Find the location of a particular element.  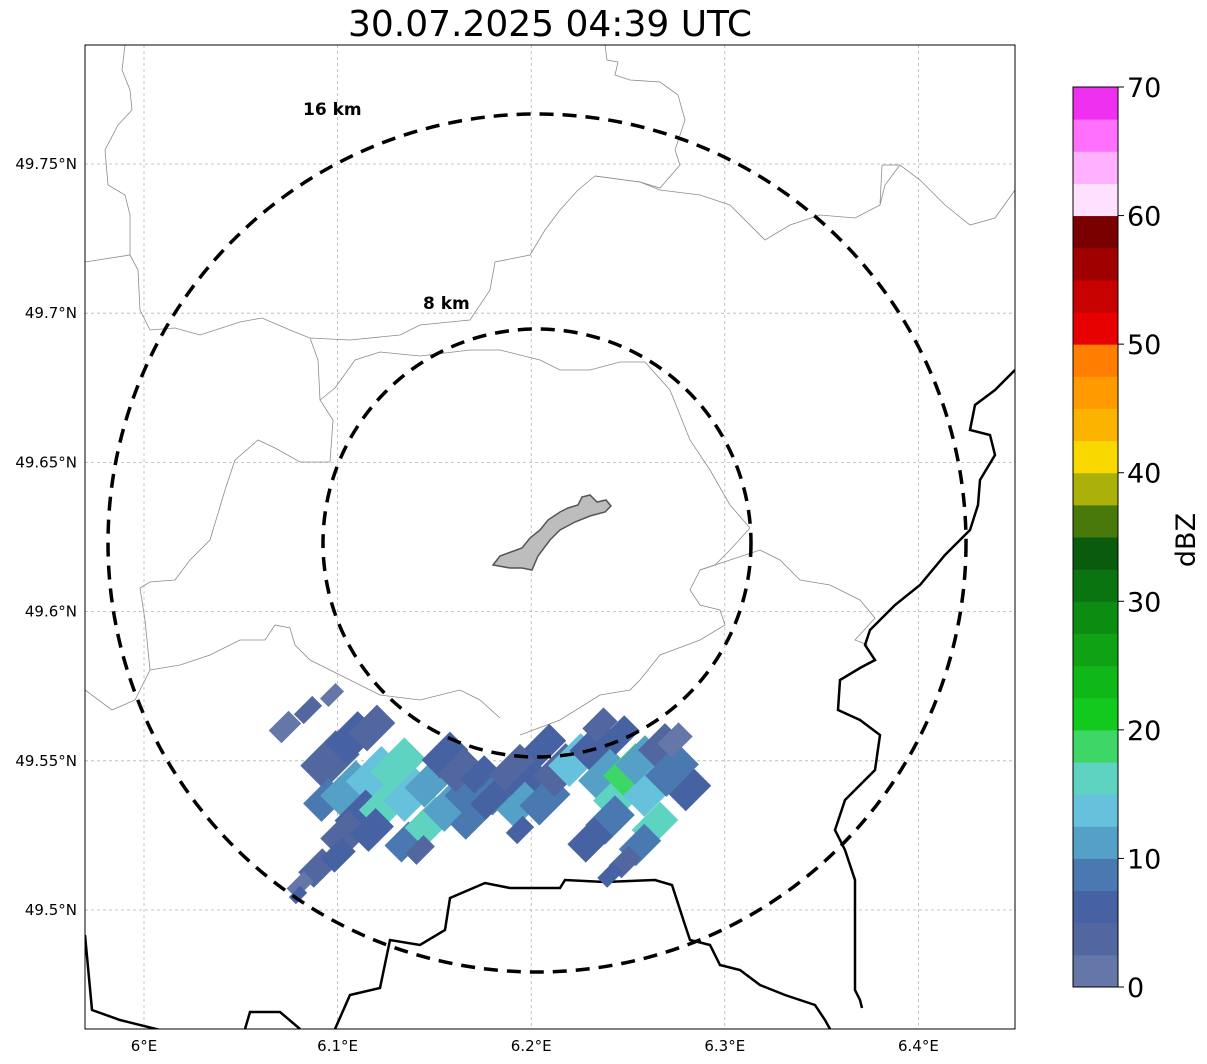

latitude-ticks: 49.75°N 49.7°N 49.65°N 49.6°N 49.55°N 49.5°N is located at coordinates (46, 537).